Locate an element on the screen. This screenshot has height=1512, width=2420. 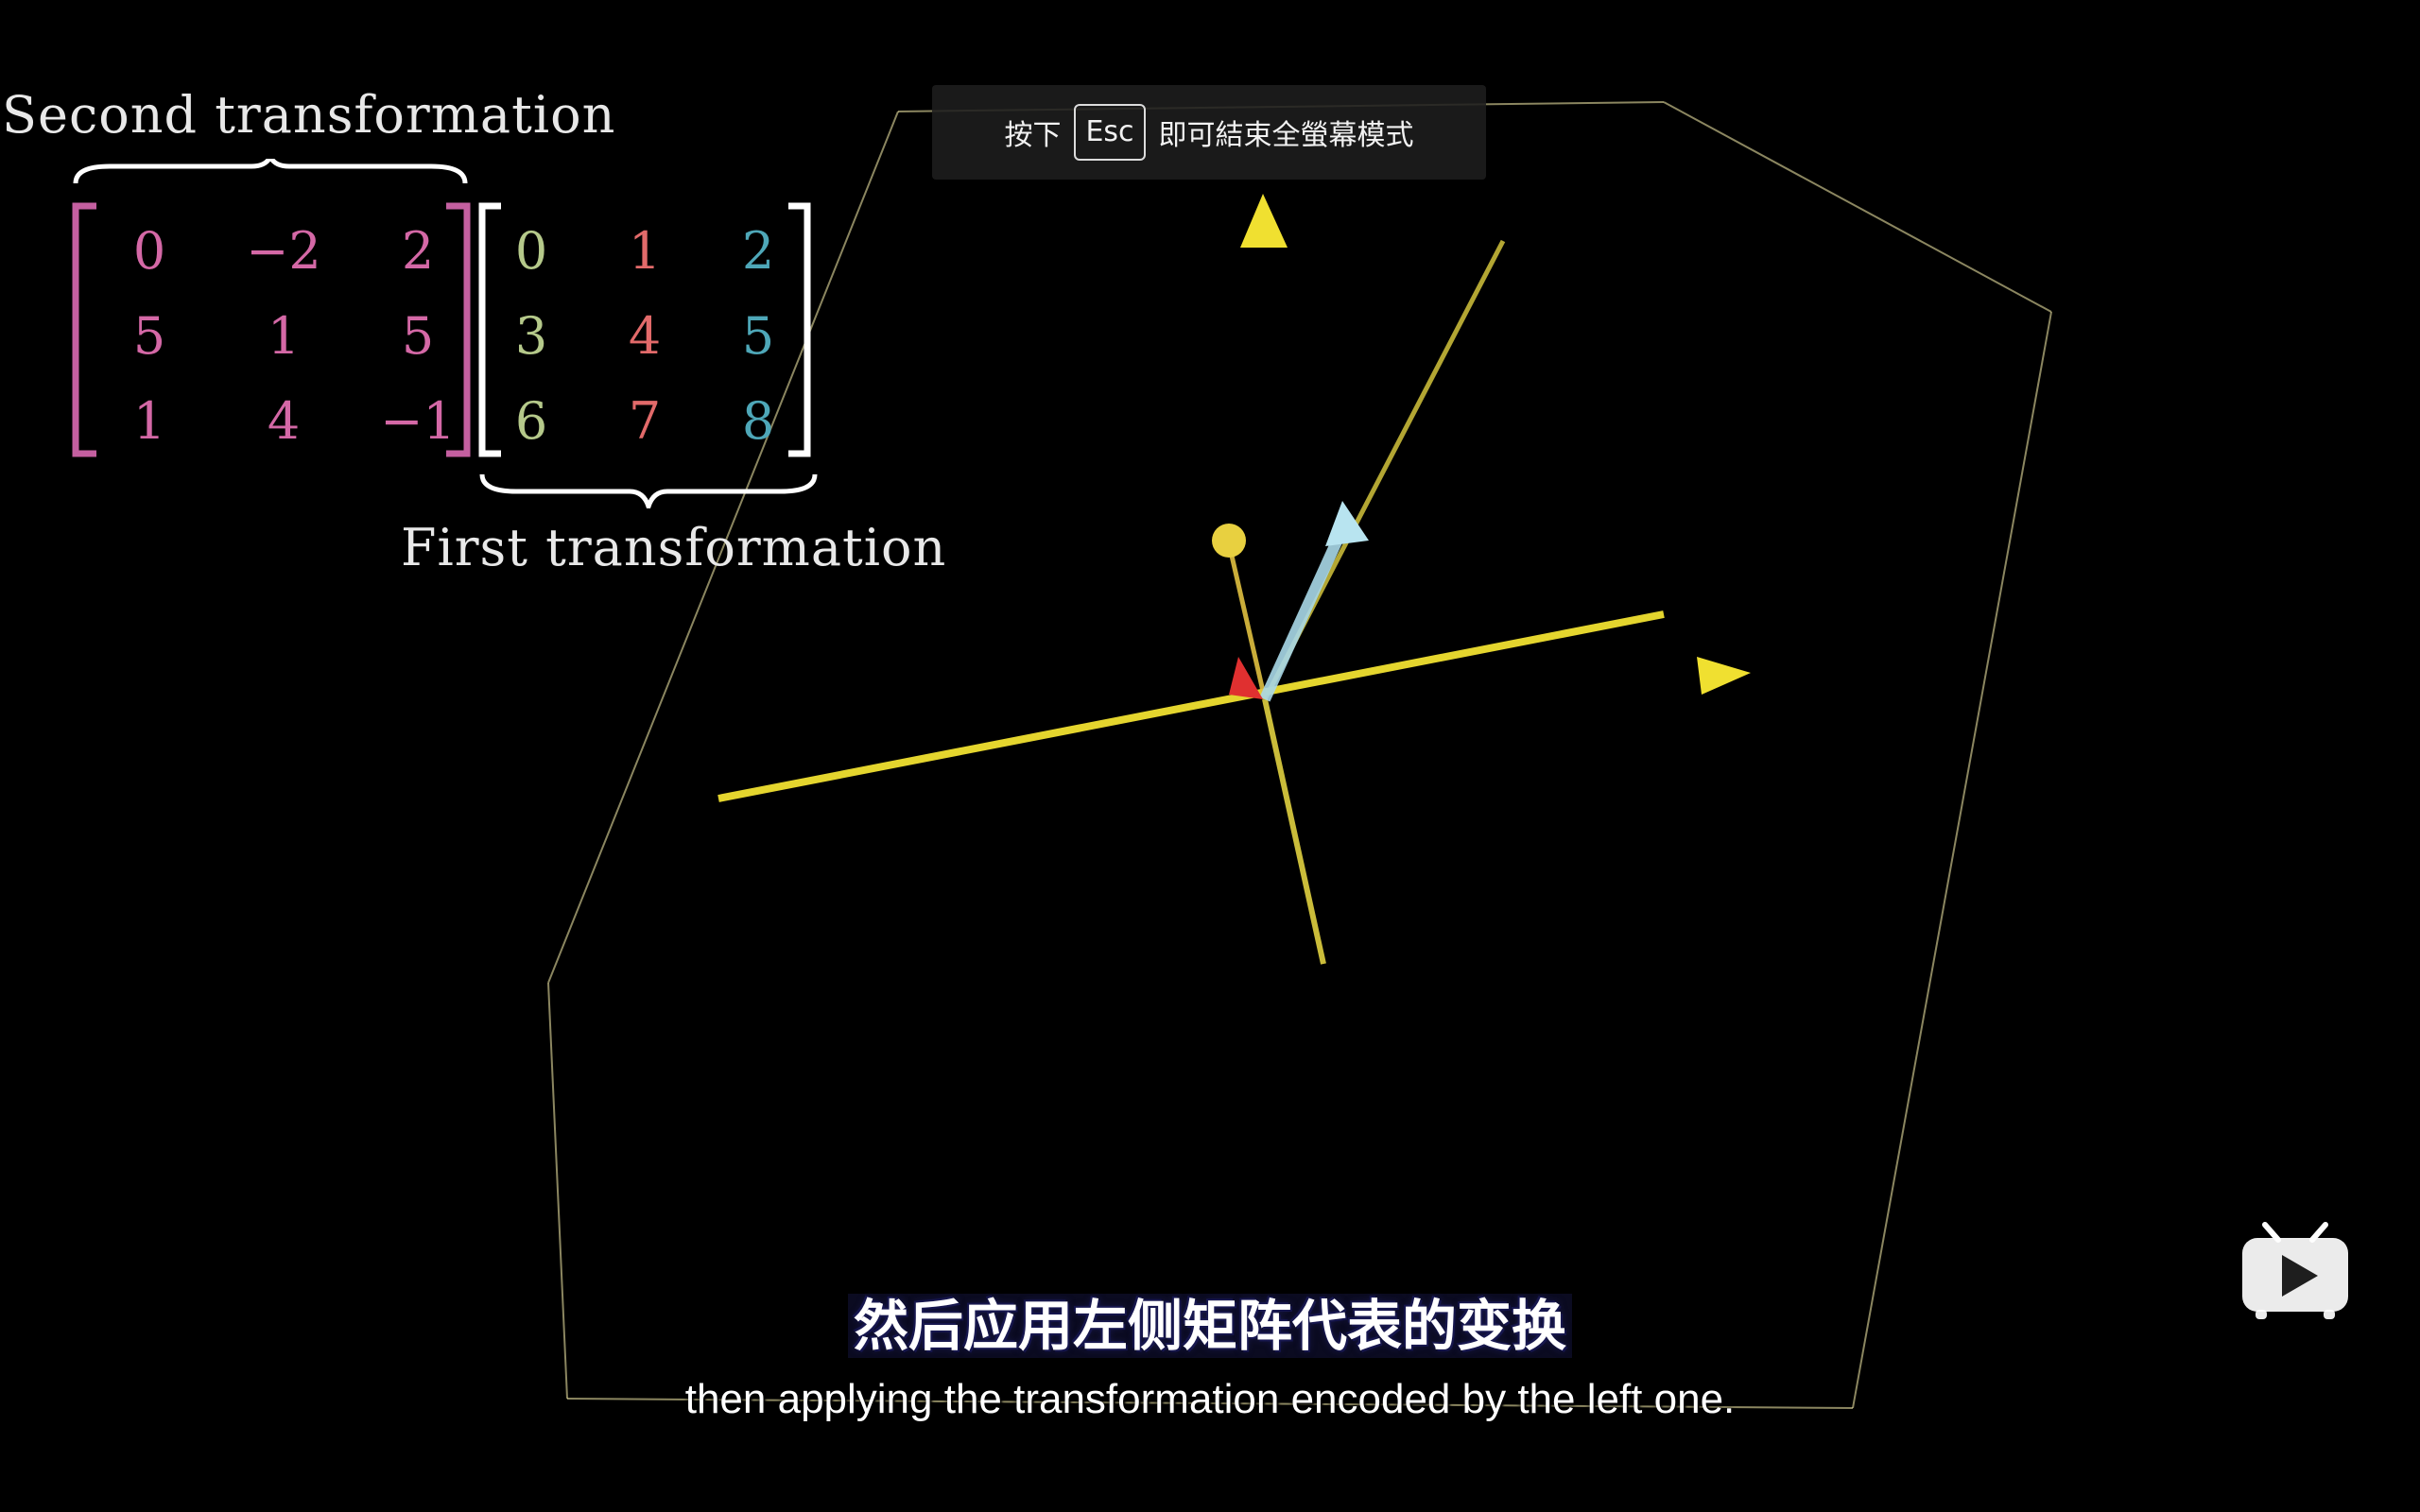
matrix-cell: −1 is located at coordinates (418, 421).